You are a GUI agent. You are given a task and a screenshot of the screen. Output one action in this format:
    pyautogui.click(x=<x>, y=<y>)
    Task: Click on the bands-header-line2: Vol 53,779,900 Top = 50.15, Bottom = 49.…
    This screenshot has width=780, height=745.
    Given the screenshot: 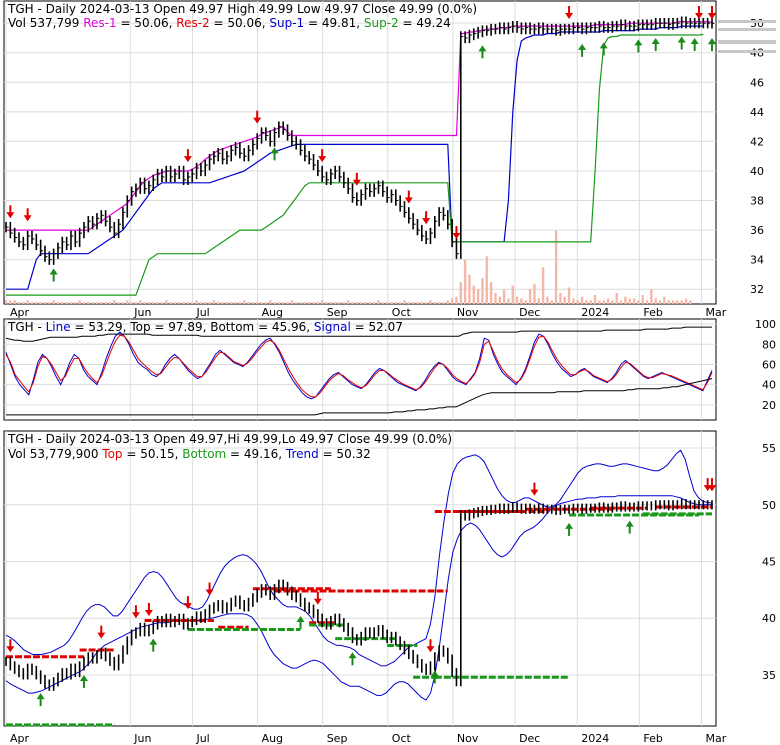 What is the action you would take?
    pyautogui.click(x=189, y=454)
    